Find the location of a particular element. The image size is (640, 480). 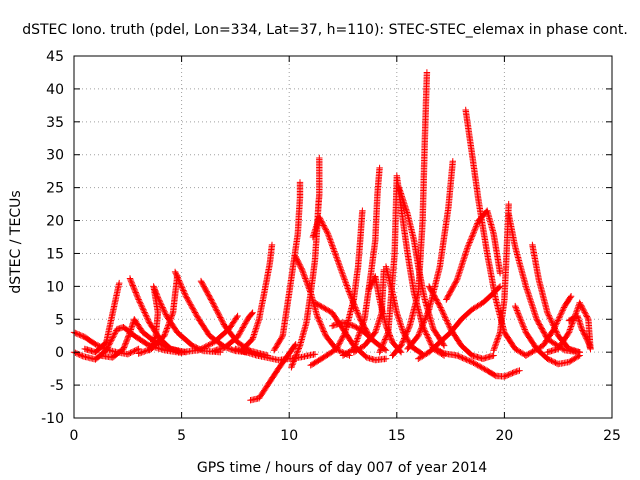

y-tick-label: -10 is located at coordinates (52, 419).